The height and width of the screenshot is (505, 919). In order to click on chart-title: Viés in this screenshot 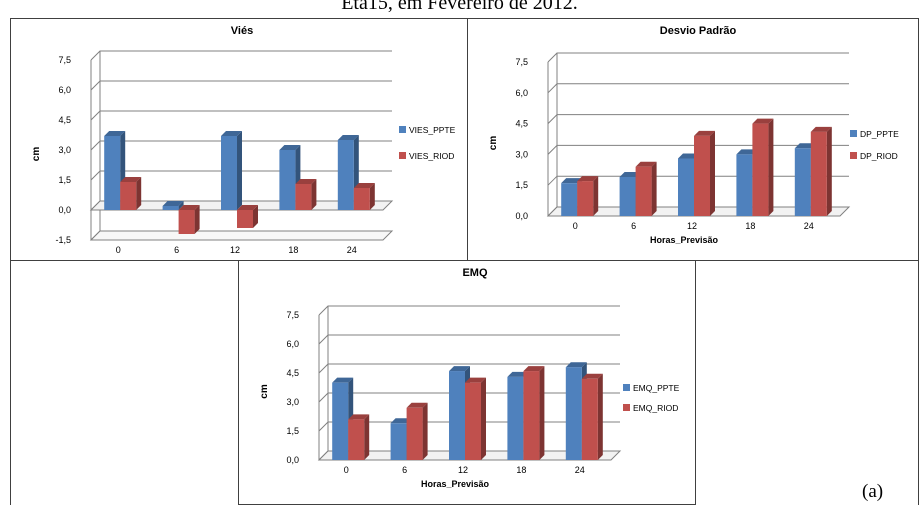, I will do `click(242, 31)`.